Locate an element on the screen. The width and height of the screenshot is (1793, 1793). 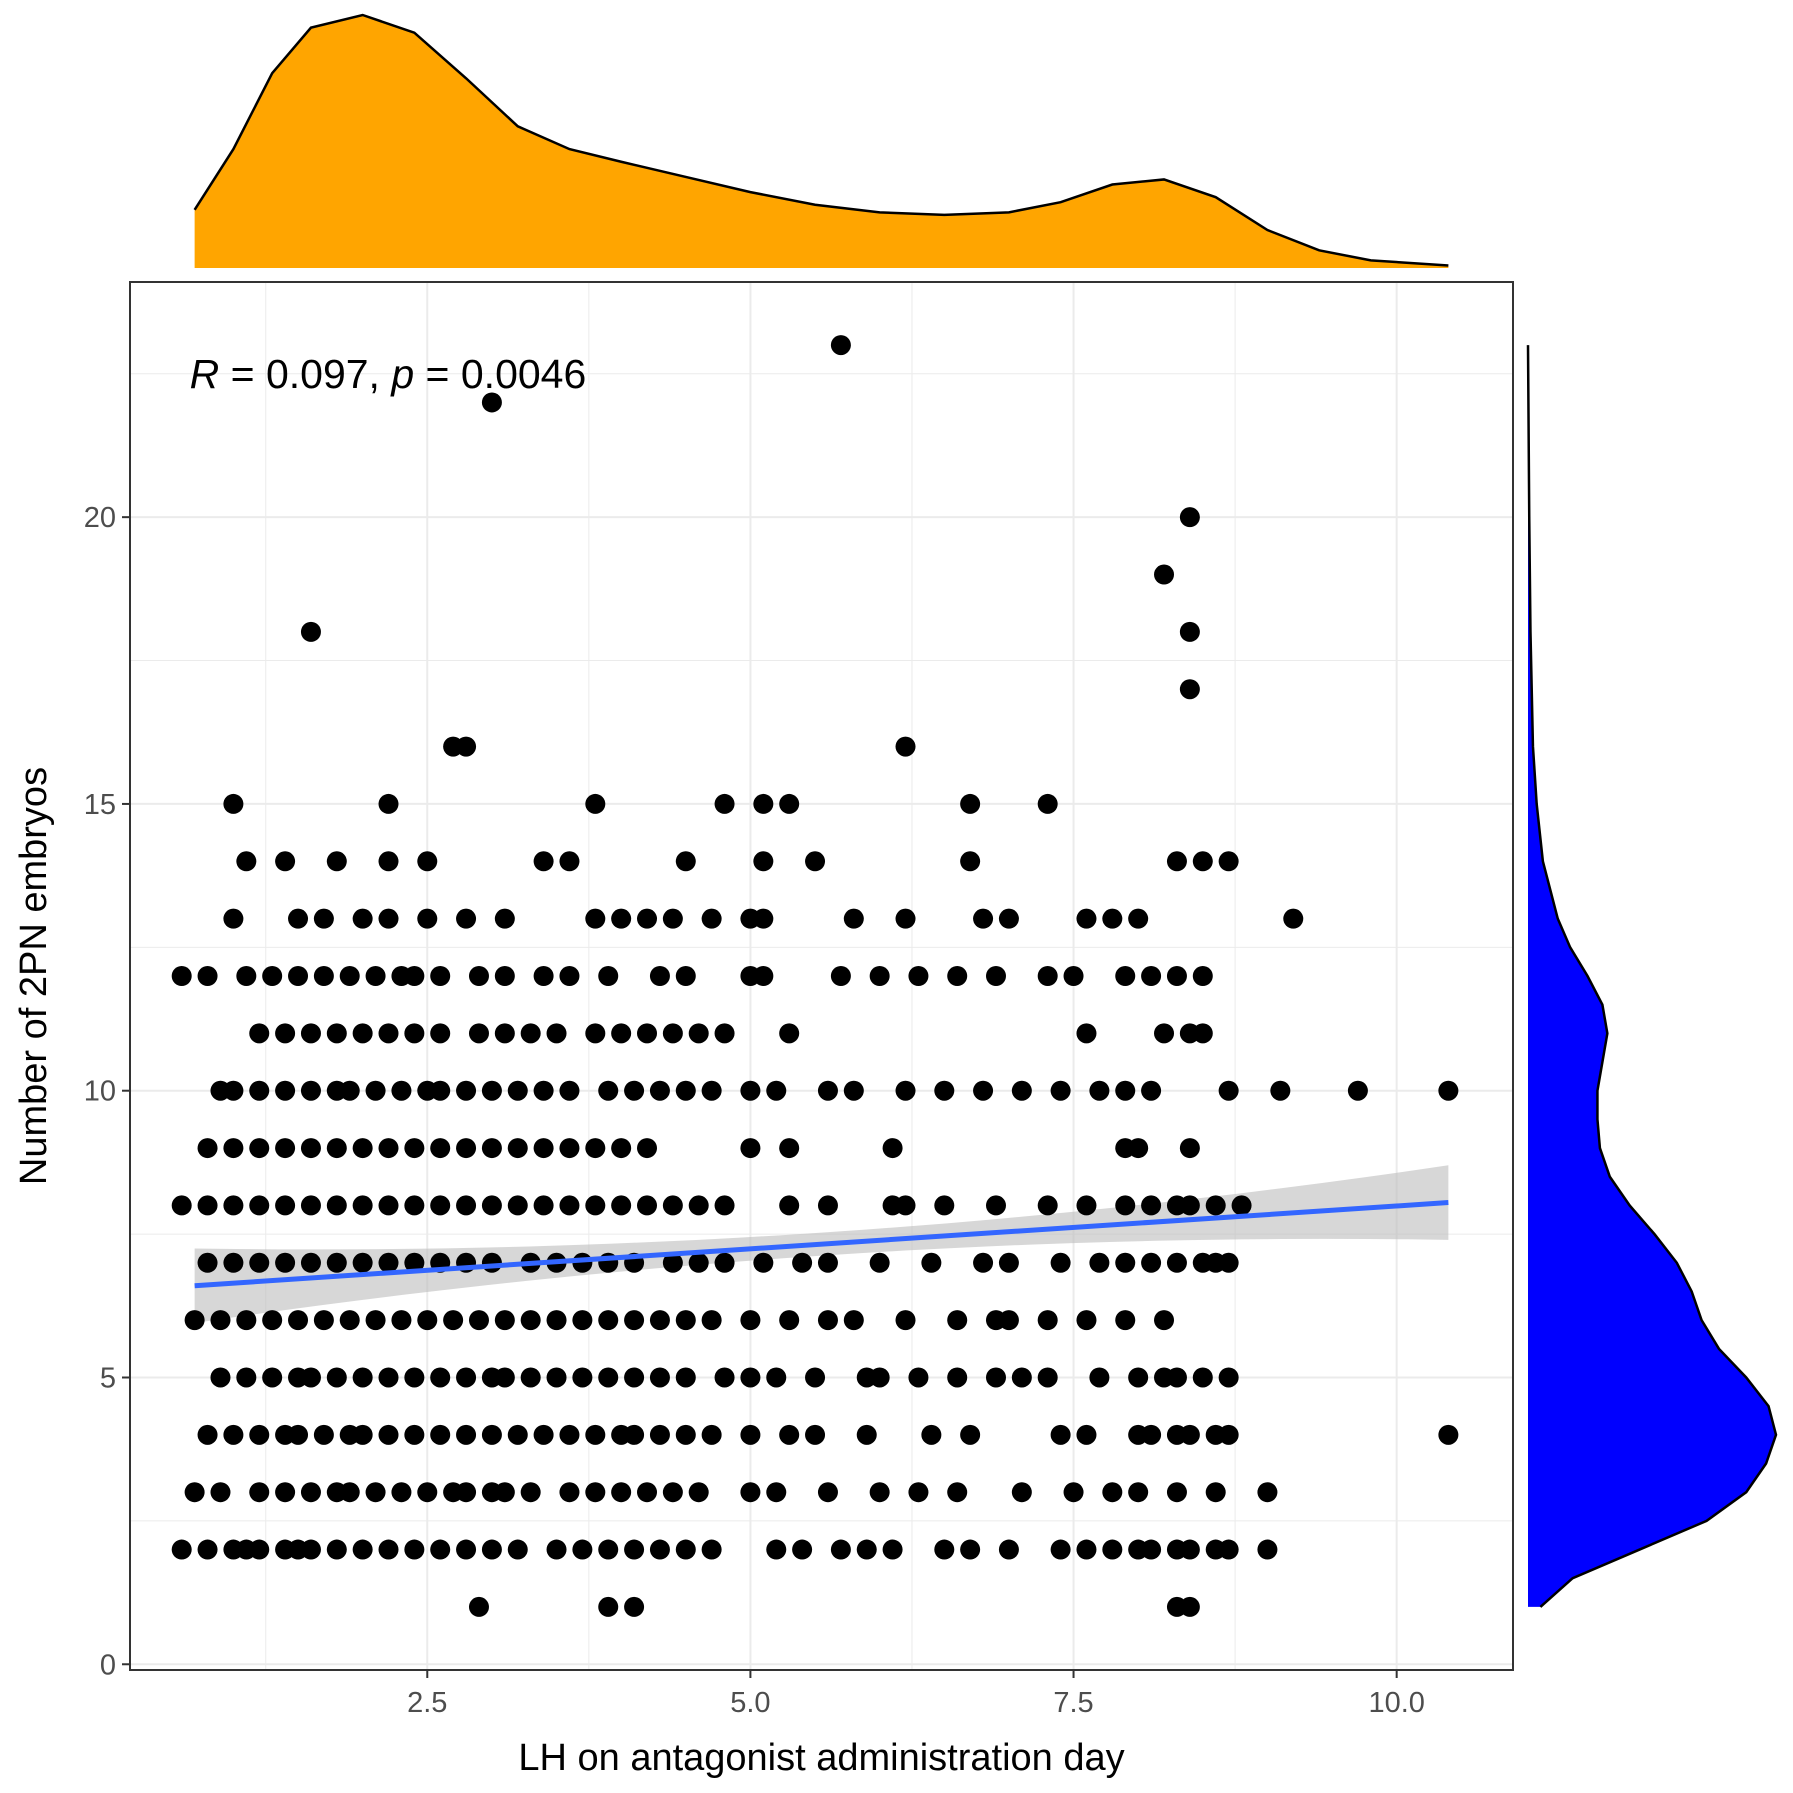
y-tick-label: 0 is located at coordinates (108, 1665).